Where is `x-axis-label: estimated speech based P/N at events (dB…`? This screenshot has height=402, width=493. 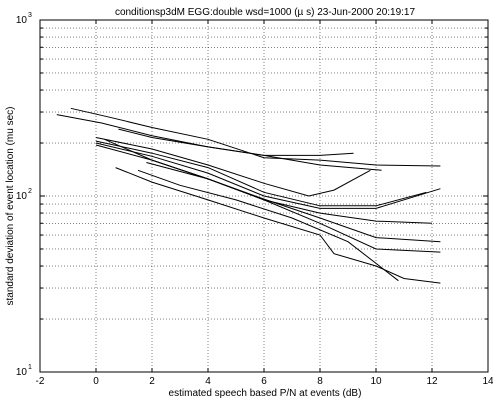
x-axis-label: estimated speech based P/N at events (dB… is located at coordinates (265, 393).